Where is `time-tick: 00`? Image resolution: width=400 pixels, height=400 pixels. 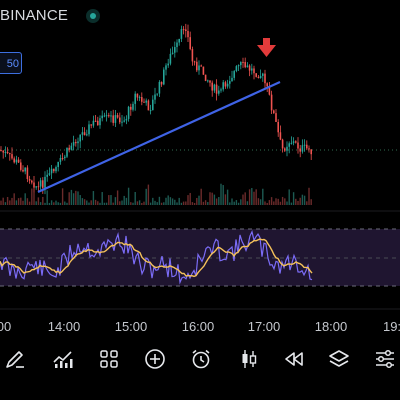
time-tick: 00 is located at coordinates (6, 326).